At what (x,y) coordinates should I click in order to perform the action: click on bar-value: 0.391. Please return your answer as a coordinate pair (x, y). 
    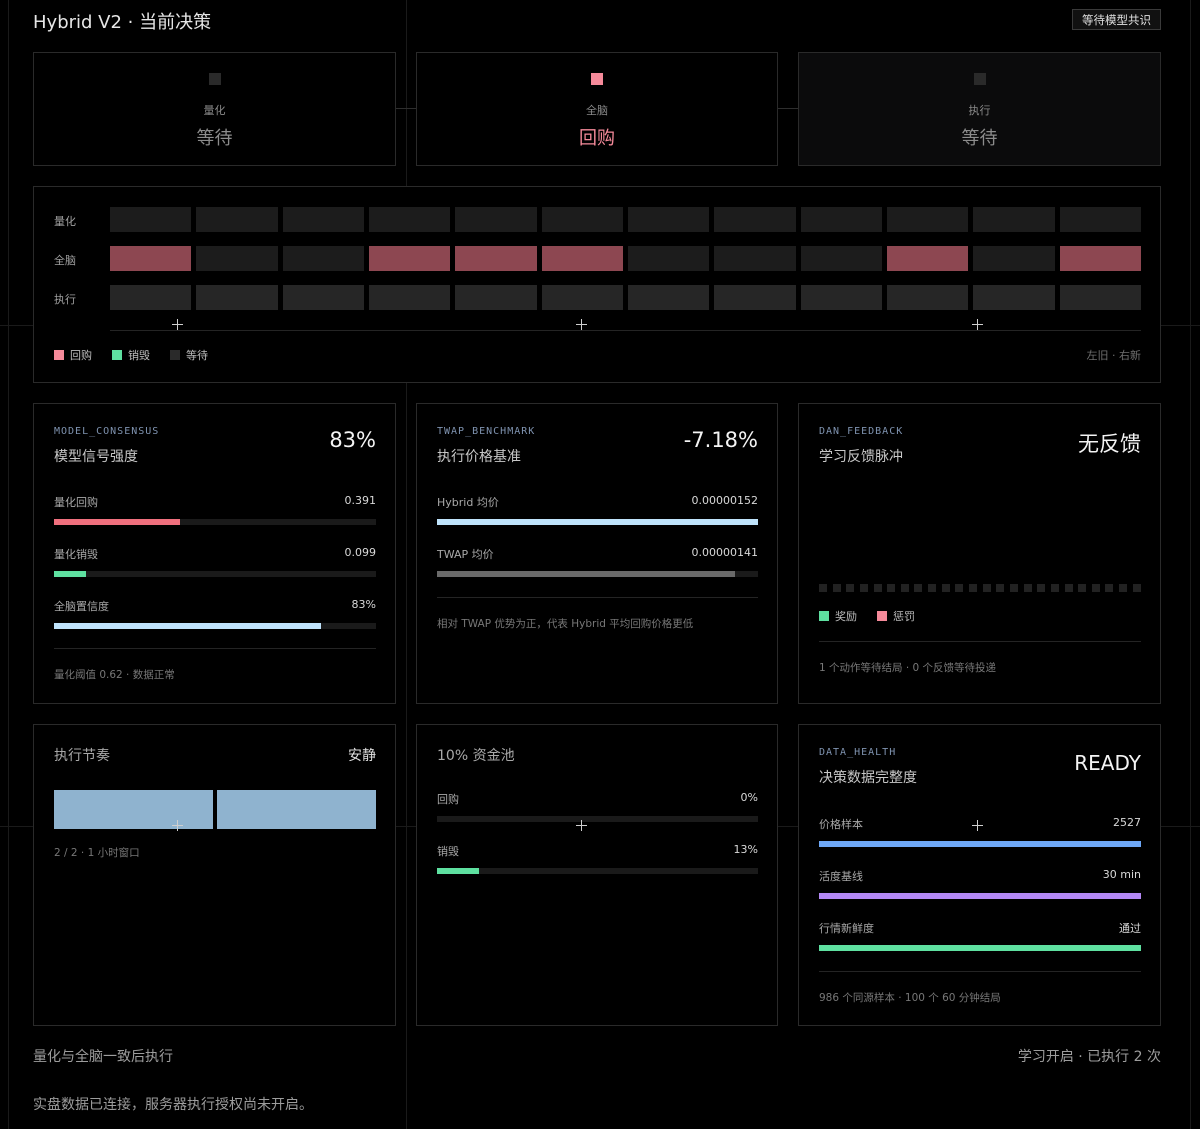
    Looking at the image, I should click on (360, 500).